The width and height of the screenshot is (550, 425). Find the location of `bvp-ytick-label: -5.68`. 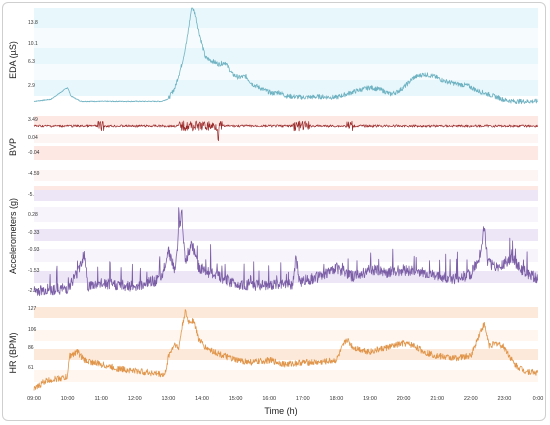

bvp-ytick-label: -5.68 is located at coordinates (34, 1).